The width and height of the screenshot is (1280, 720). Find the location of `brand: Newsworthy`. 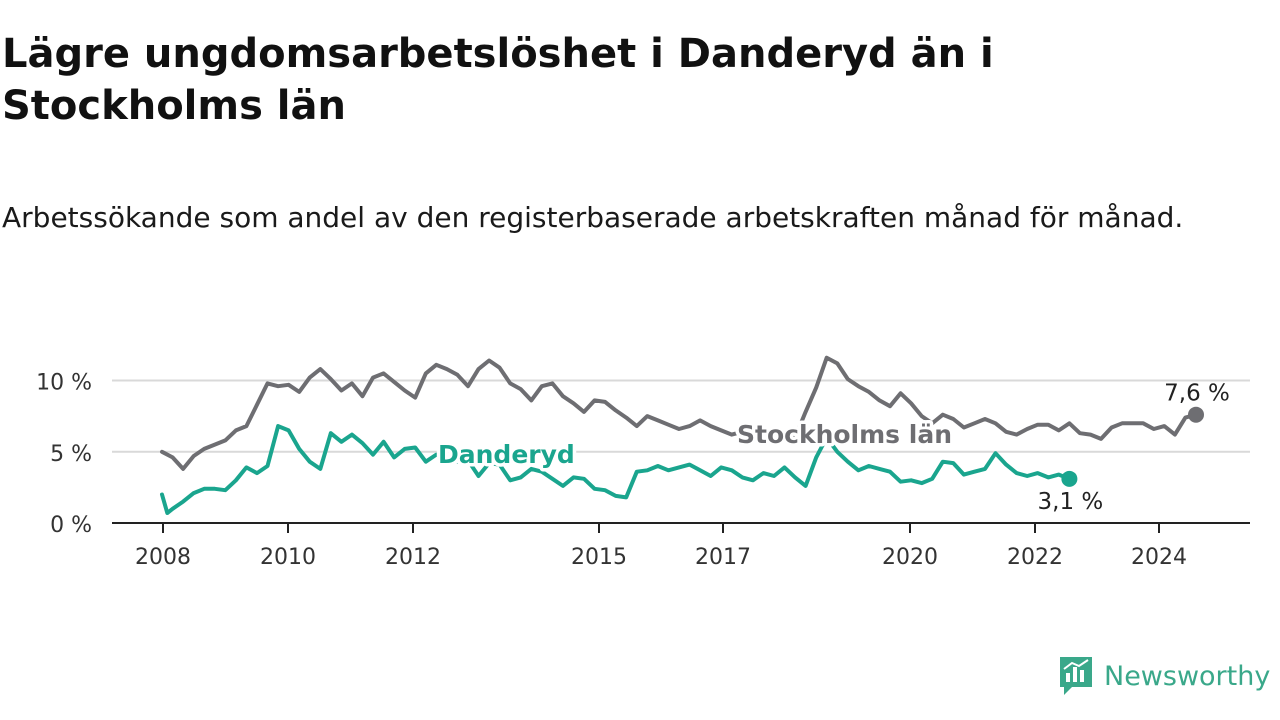

brand: Newsworthy is located at coordinates (1164, 676).